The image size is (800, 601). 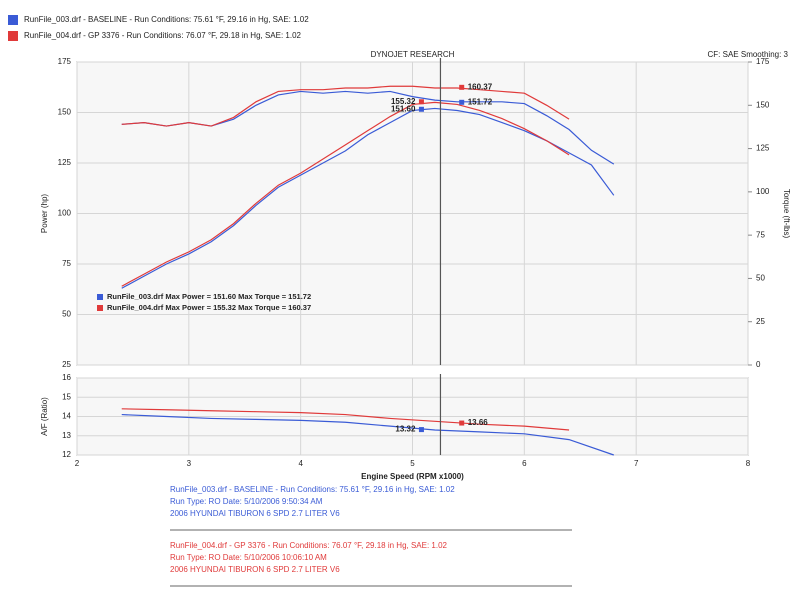 What do you see at coordinates (480, 101) in the screenshot?
I see `annotation-label: 151.72` at bounding box center [480, 101].